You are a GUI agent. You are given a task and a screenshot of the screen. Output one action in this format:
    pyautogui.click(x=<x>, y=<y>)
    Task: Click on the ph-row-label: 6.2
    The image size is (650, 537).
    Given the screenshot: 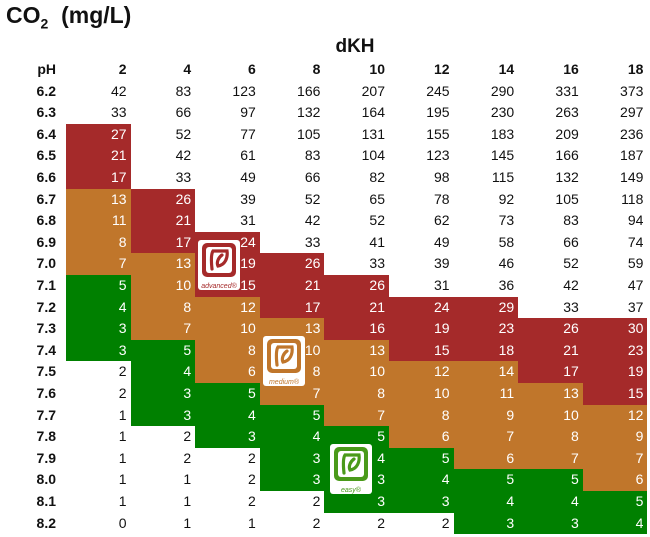 What is the action you would take?
    pyautogui.click(x=46, y=90)
    